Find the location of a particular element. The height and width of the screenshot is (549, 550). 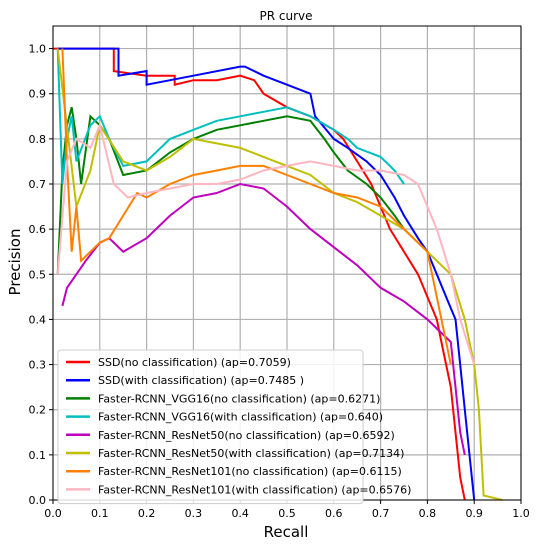

x-tick-label: 0.6 is located at coordinates (334, 513).